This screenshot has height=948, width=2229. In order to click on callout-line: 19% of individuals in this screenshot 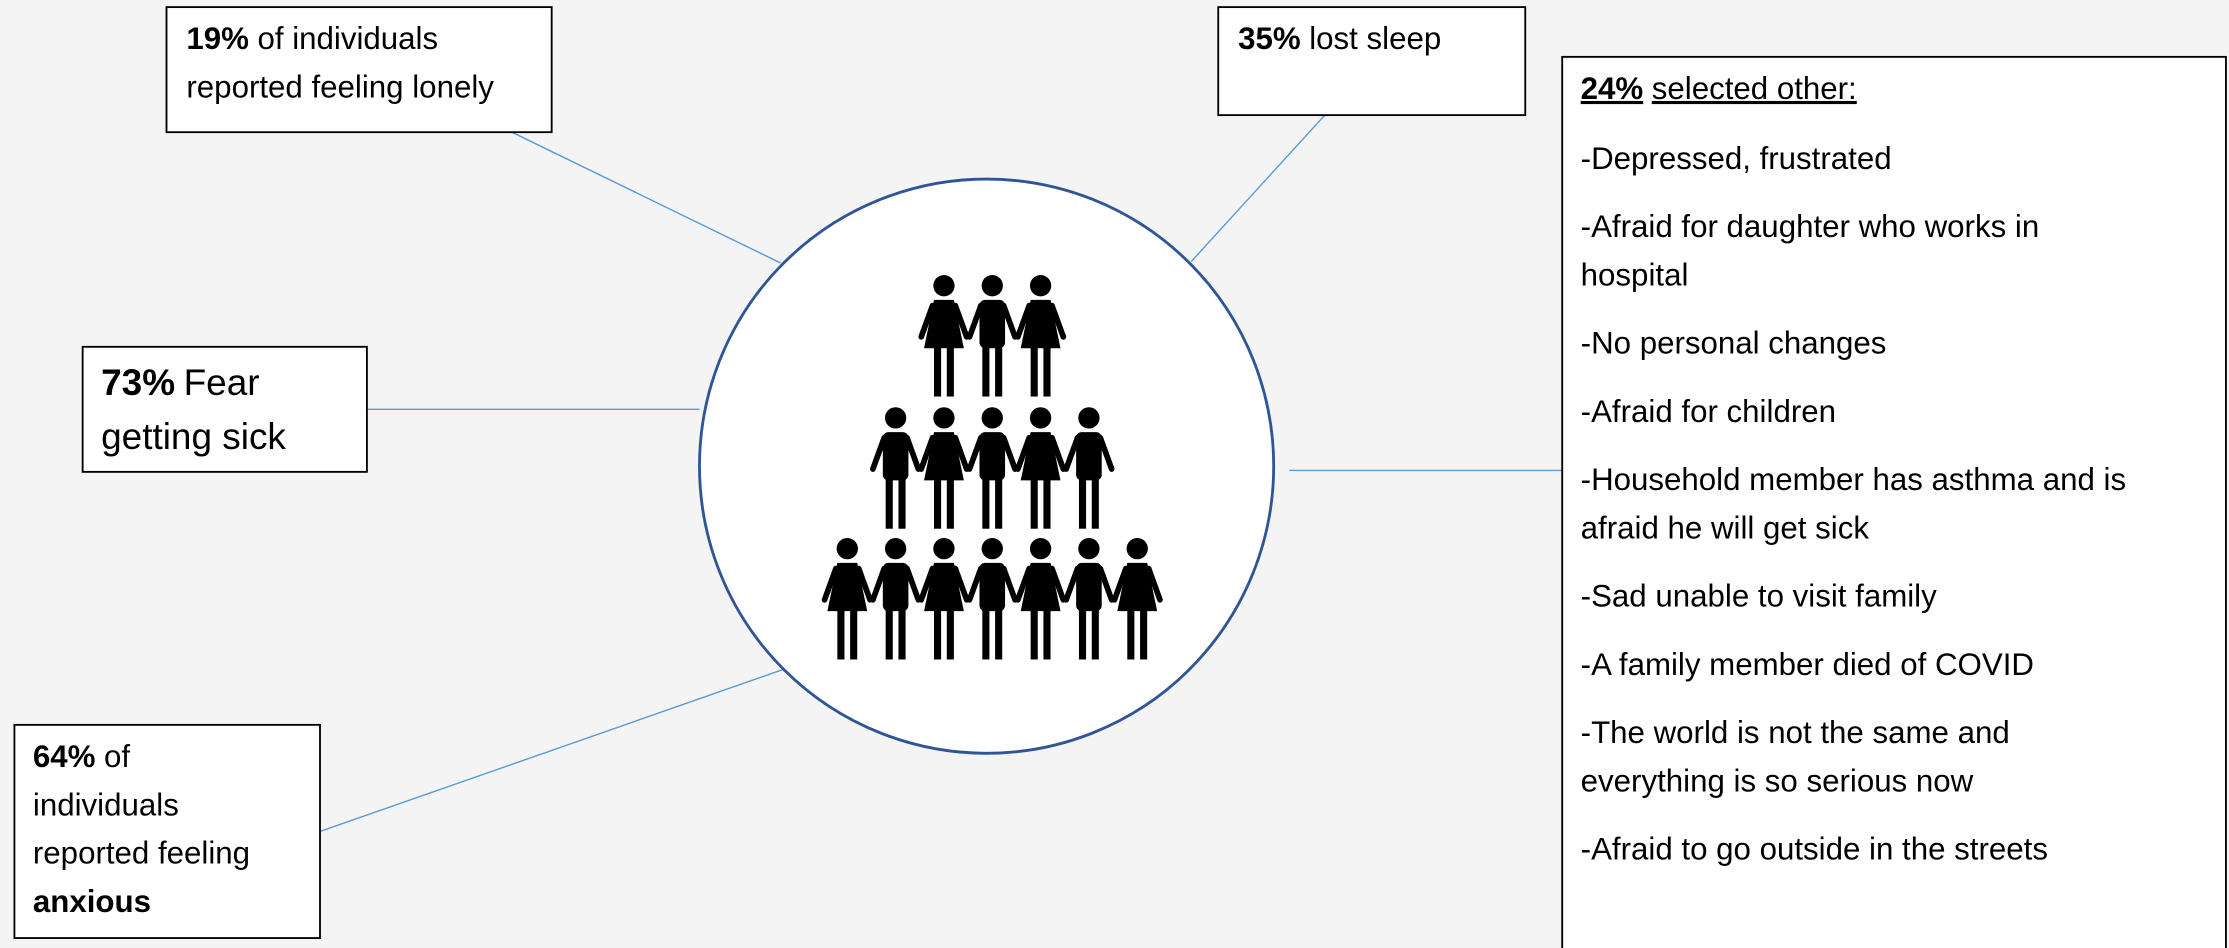, I will do `click(312, 38)`.